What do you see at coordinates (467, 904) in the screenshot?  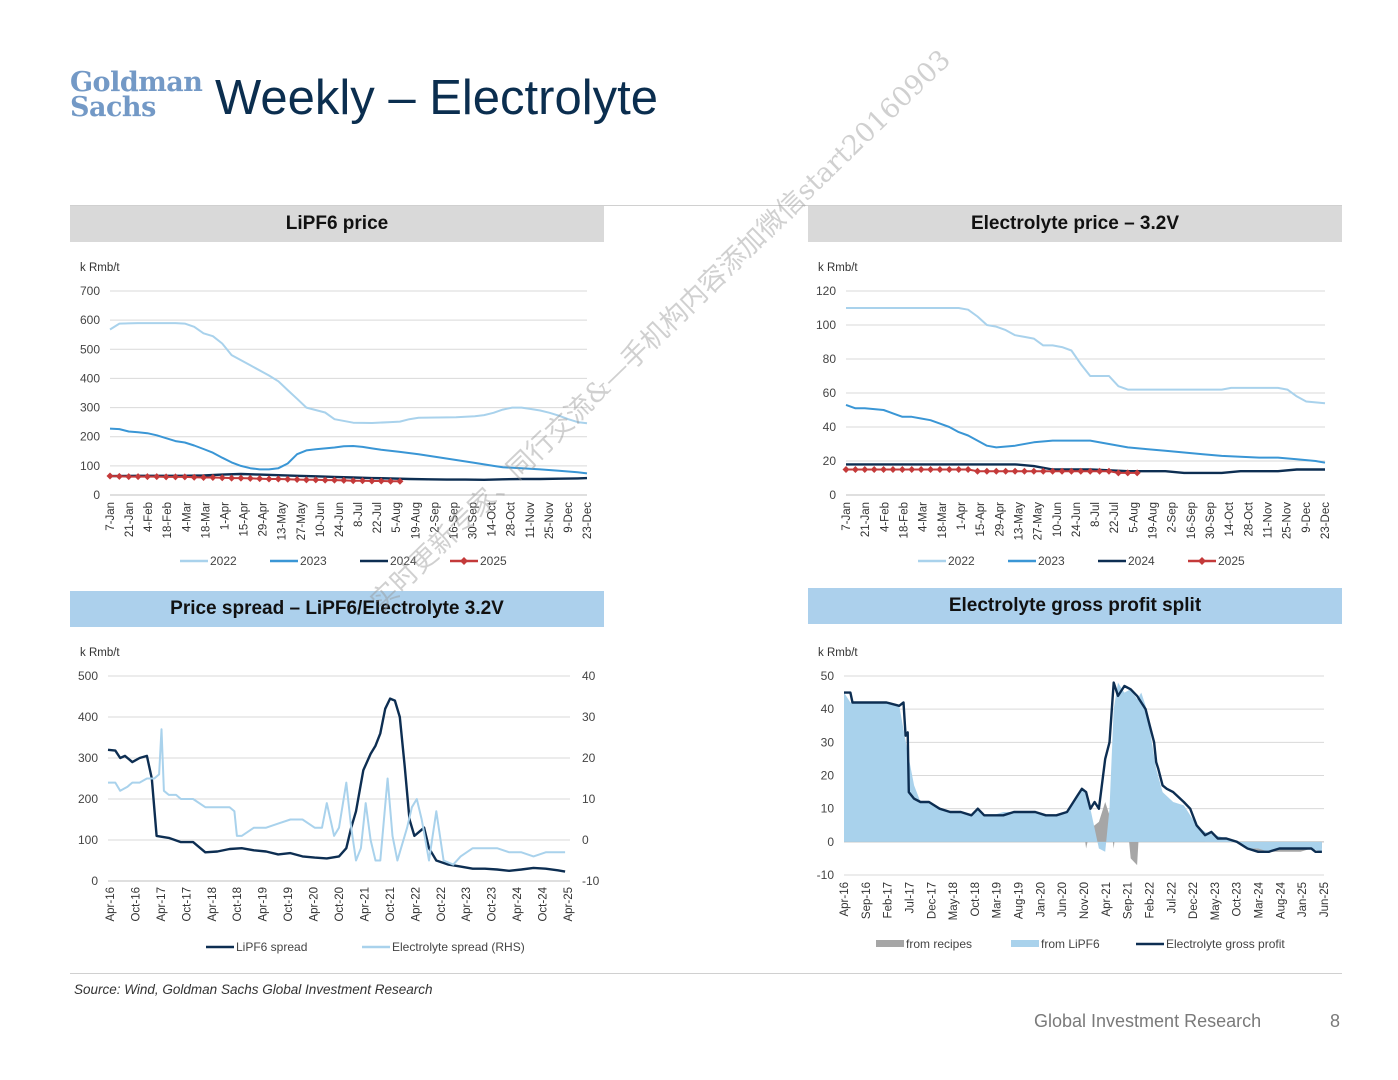 I see `x-tick-label: Apr-23` at bounding box center [467, 904].